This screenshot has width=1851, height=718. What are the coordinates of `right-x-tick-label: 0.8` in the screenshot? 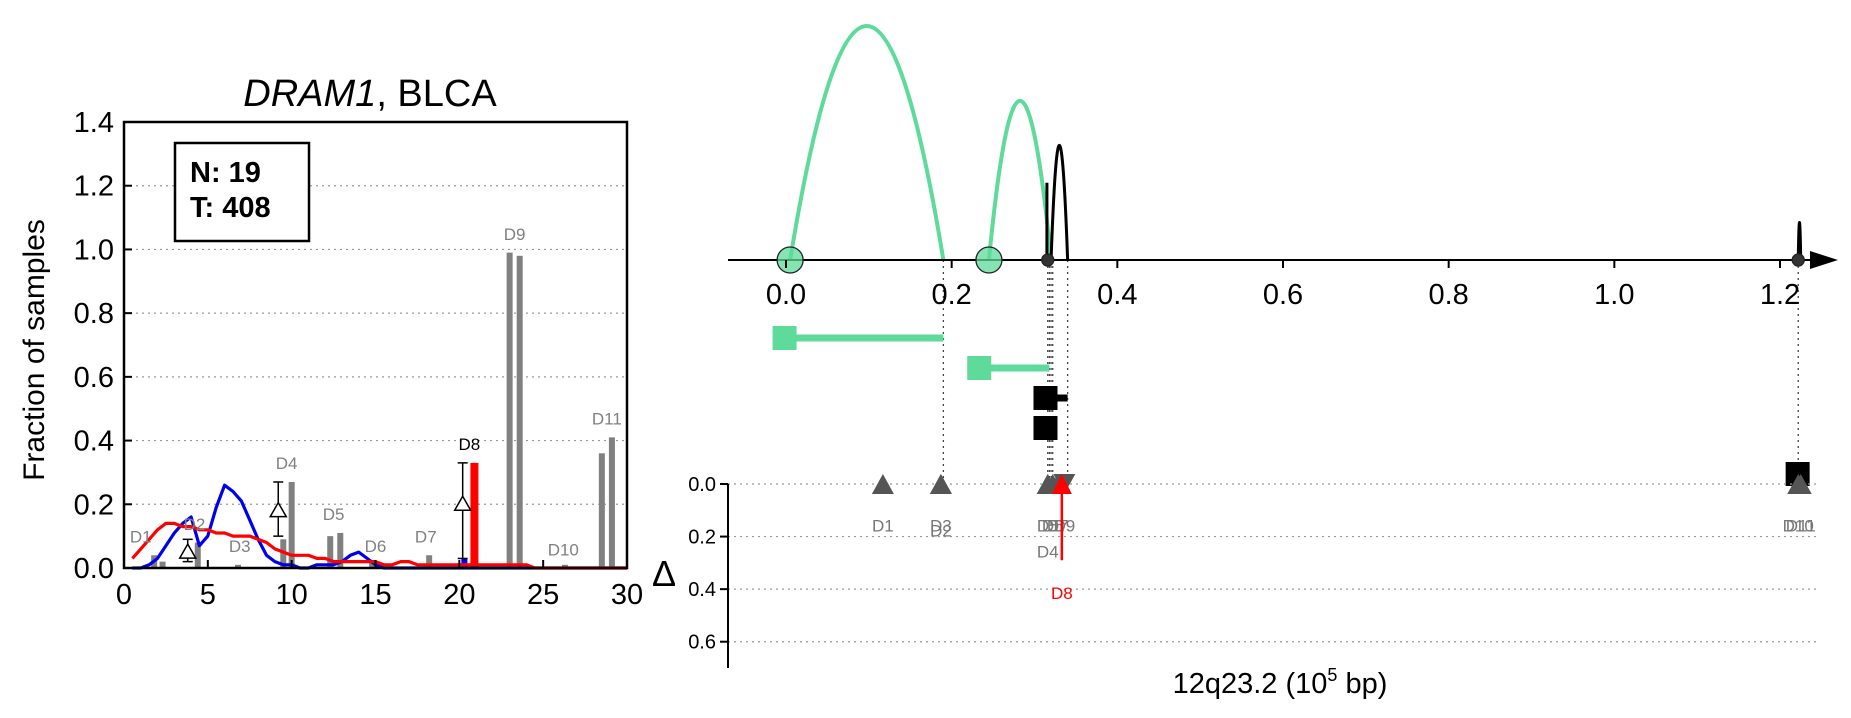 It's located at (1449, 295).